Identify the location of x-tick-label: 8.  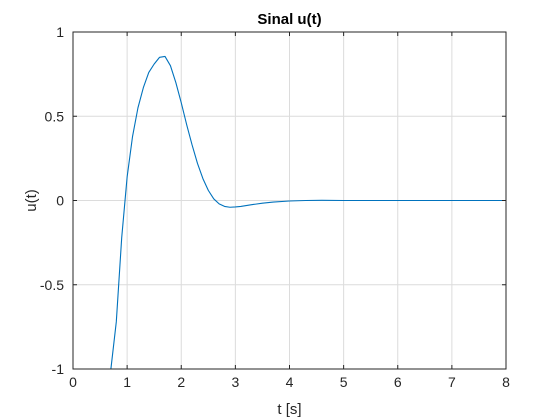
(506, 382).